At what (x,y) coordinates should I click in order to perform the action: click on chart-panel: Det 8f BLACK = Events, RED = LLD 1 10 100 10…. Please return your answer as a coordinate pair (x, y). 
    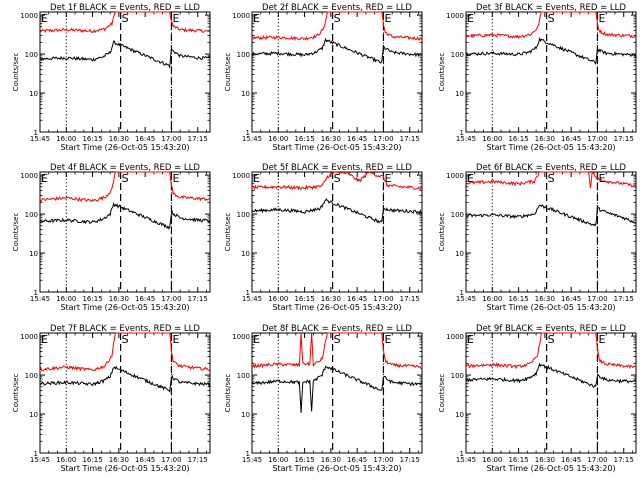
    Looking at the image, I should click on (323, 398).